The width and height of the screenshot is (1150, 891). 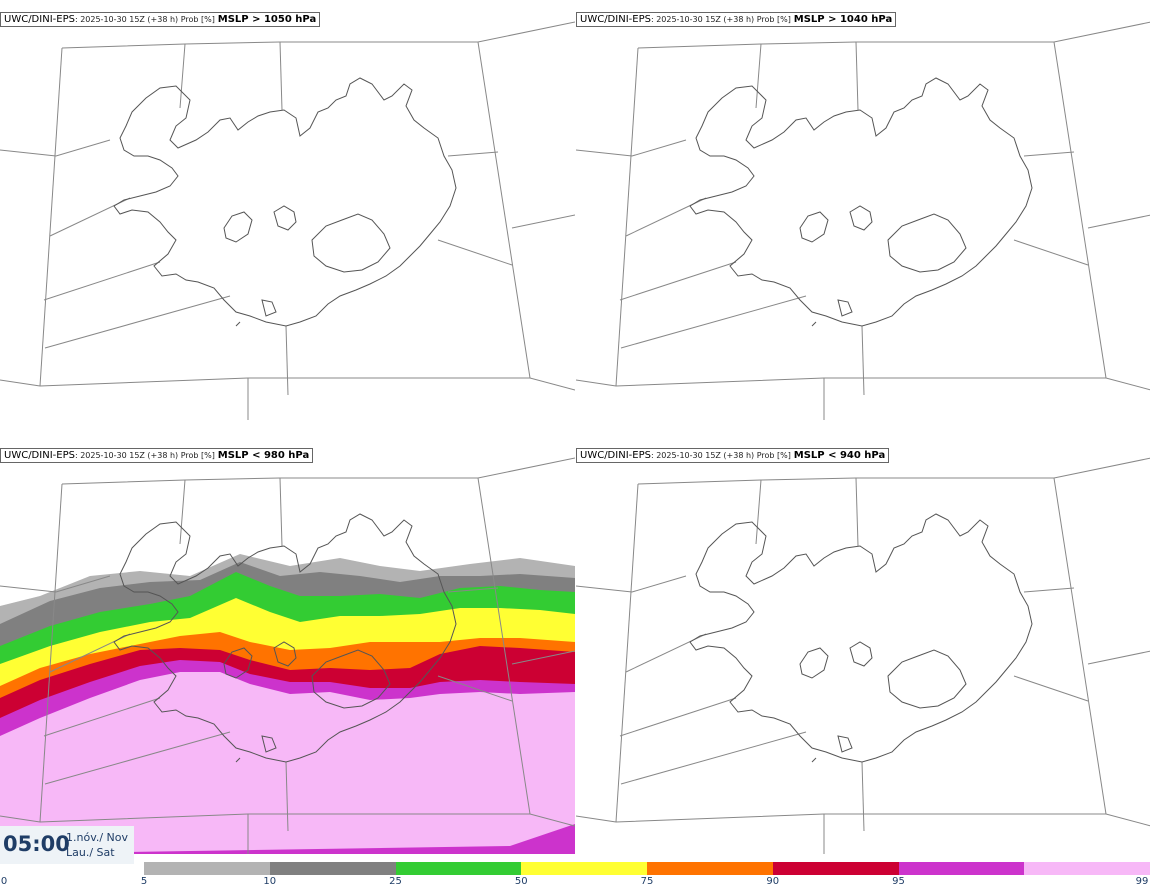 What do you see at coordinates (1142, 881) in the screenshot?
I see `colorbar-tick-label: 99` at bounding box center [1142, 881].